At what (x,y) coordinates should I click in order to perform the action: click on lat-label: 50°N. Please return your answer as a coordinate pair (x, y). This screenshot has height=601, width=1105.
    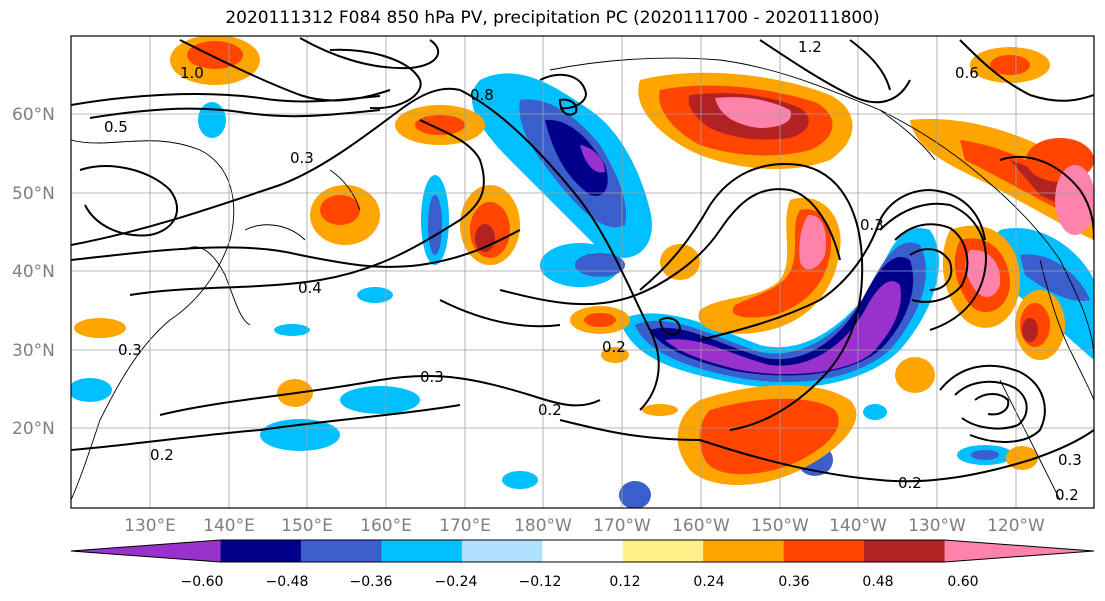
    Looking at the image, I should click on (33, 194).